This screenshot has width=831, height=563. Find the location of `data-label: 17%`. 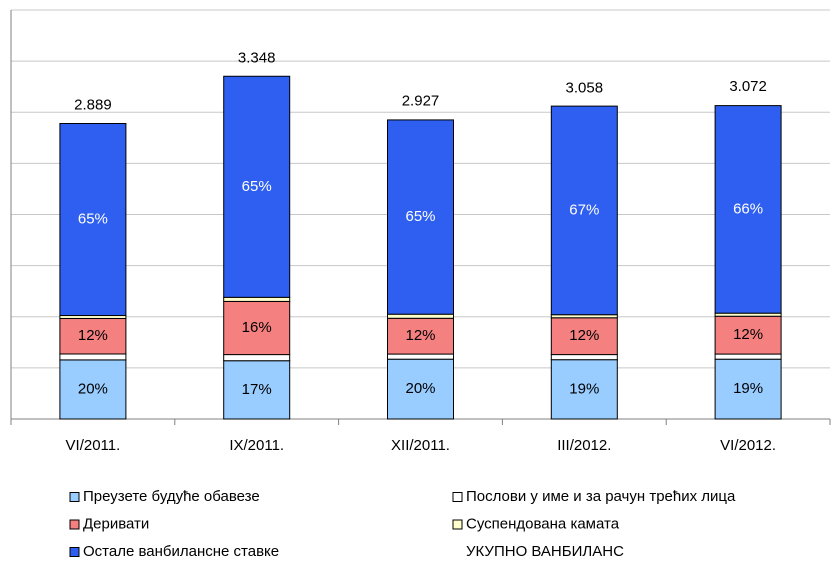

data-label: 17% is located at coordinates (257, 389).